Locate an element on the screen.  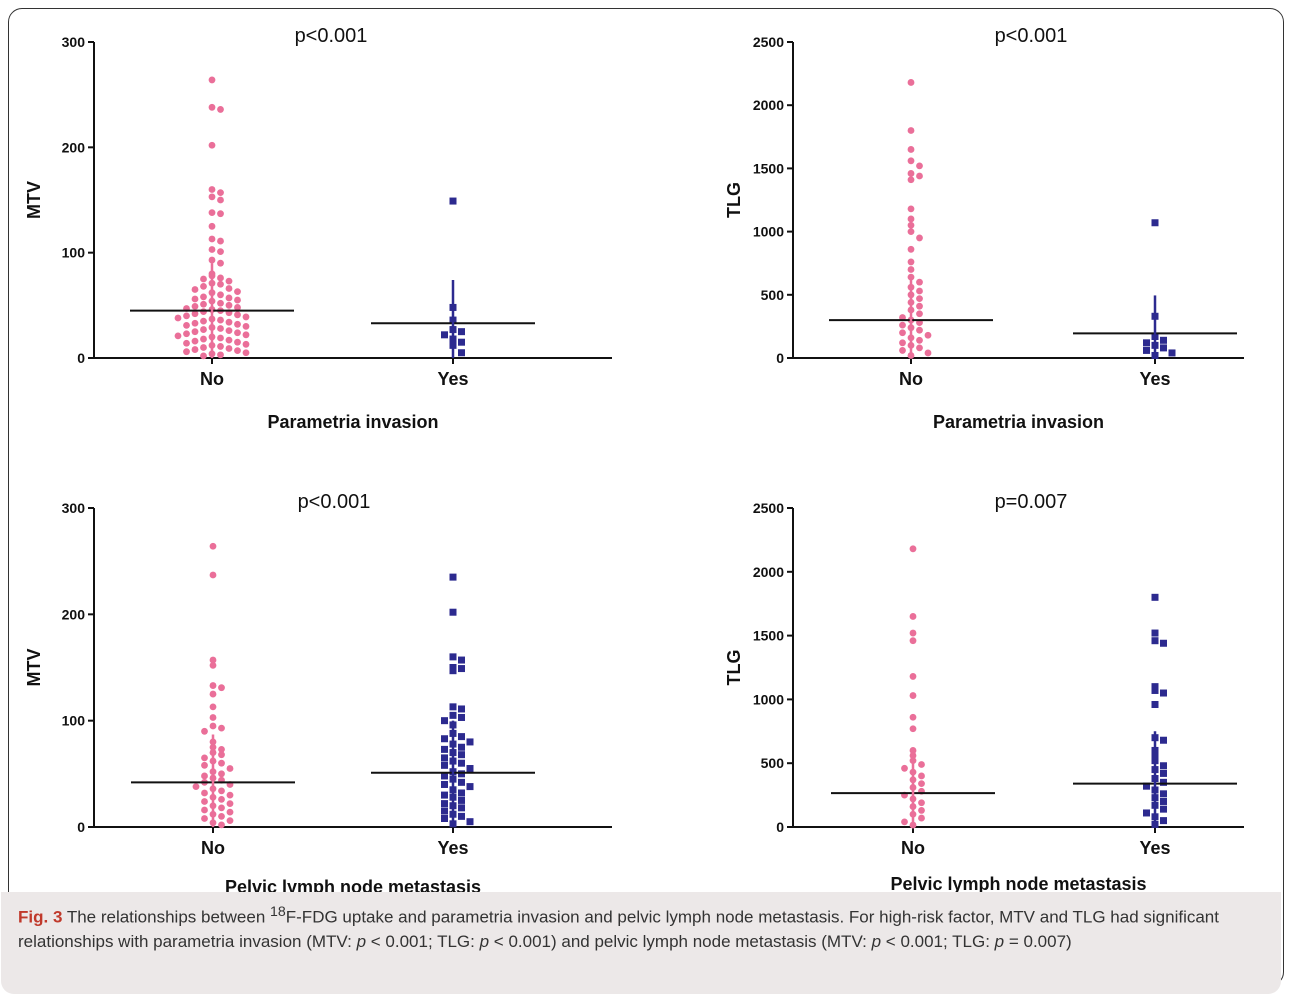
caption-sup: 18 is located at coordinates (278, 912).